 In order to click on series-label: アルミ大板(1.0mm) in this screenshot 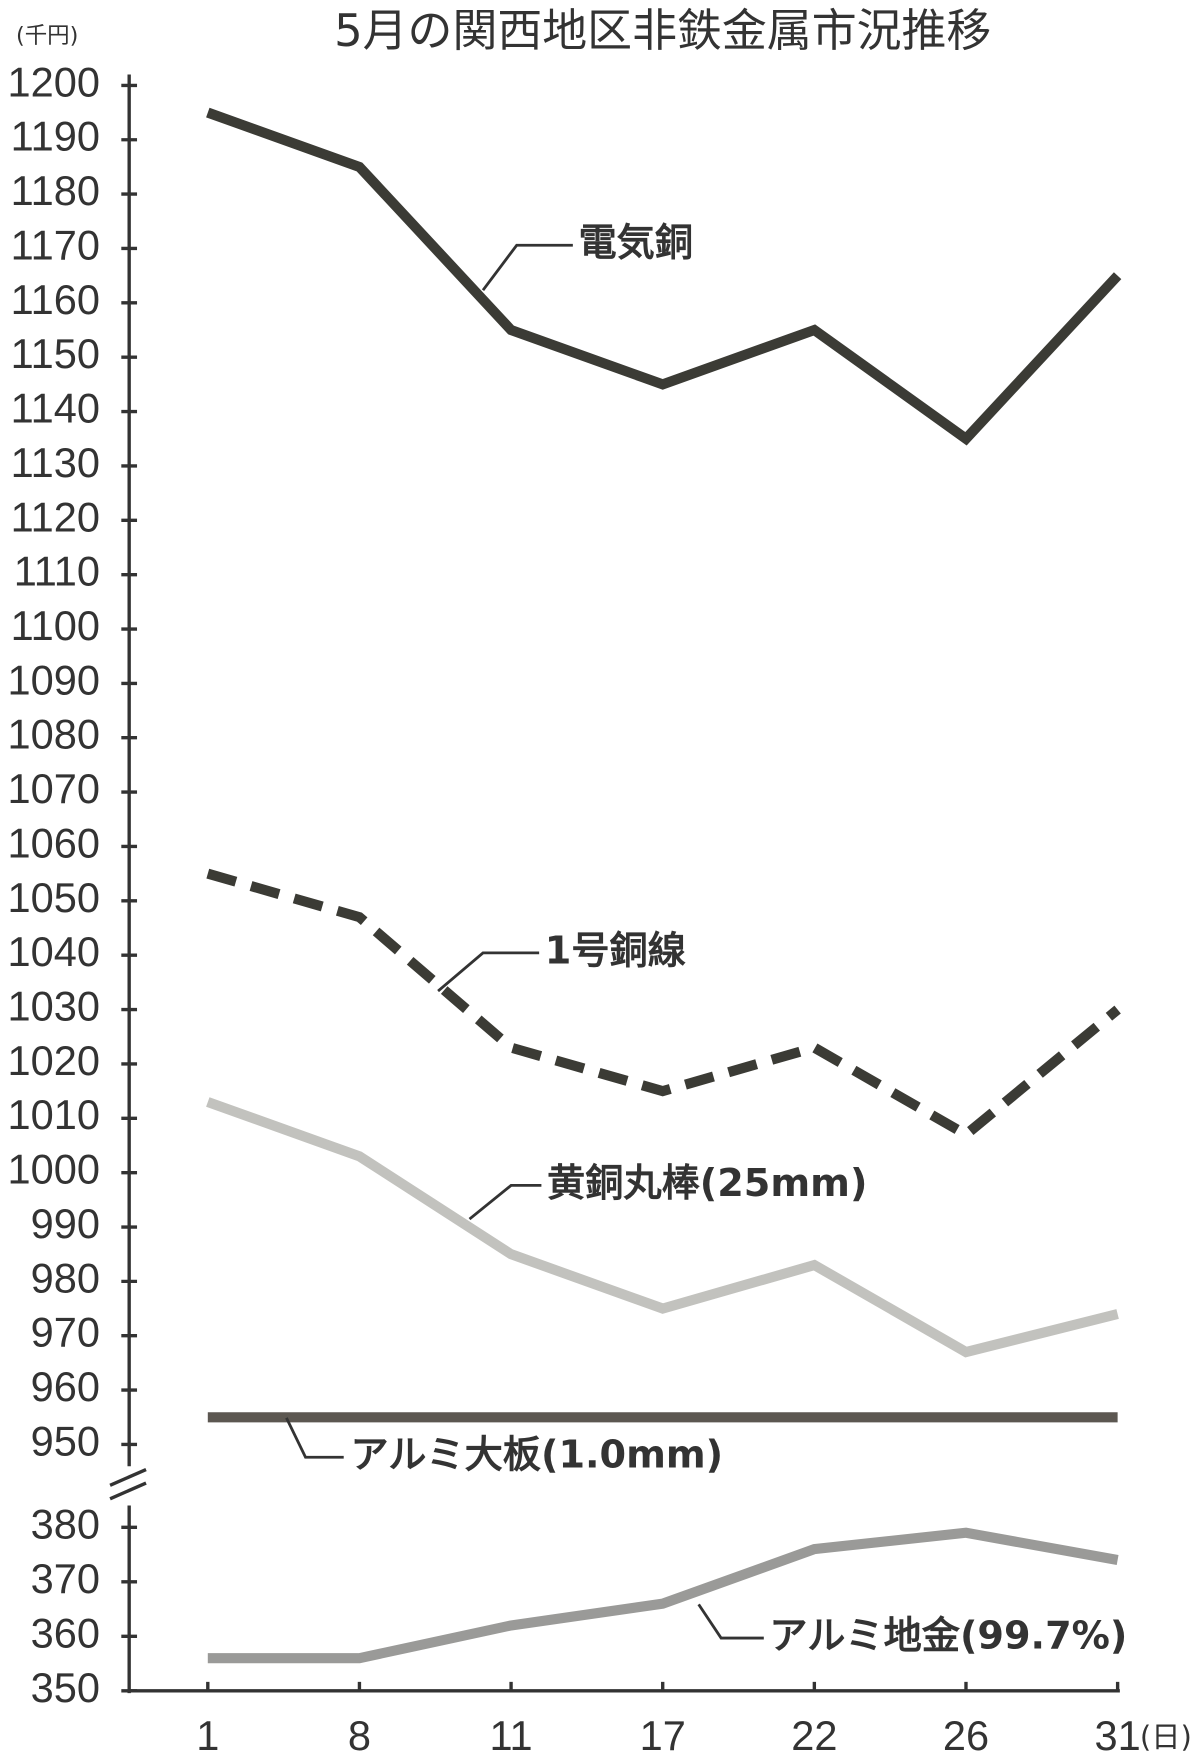, I will do `click(536, 1456)`.